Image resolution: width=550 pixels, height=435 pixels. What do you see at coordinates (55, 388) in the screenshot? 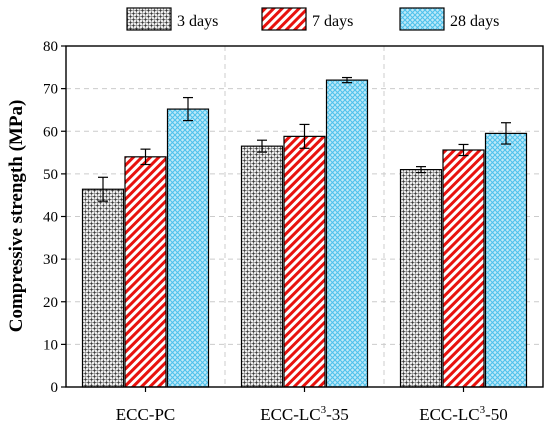
I see `y-tick-label: 0` at bounding box center [55, 388].